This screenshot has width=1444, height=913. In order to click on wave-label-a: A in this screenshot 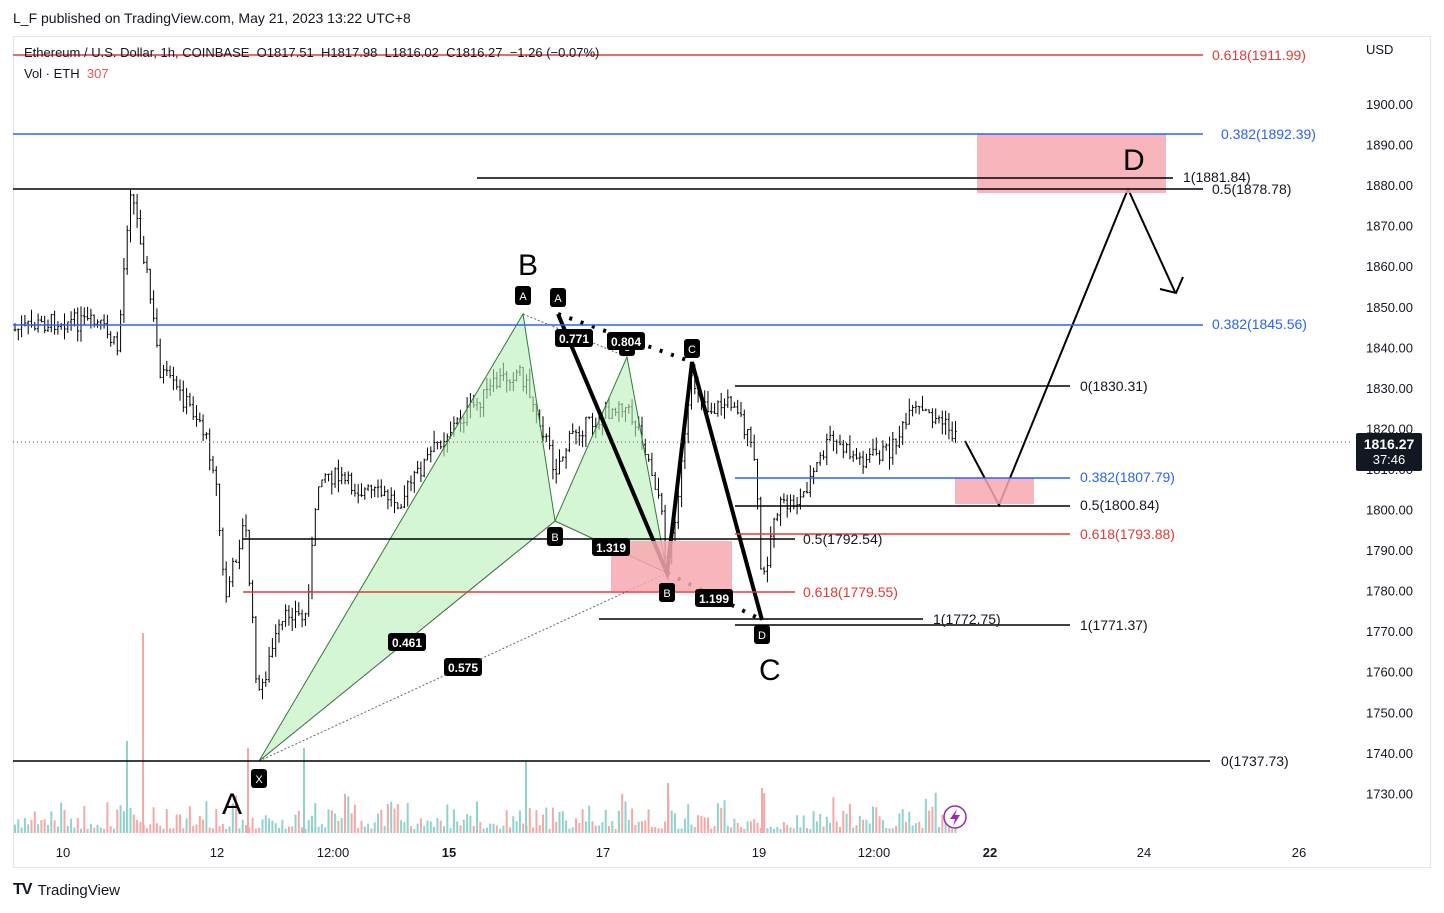, I will do `click(232, 804)`.